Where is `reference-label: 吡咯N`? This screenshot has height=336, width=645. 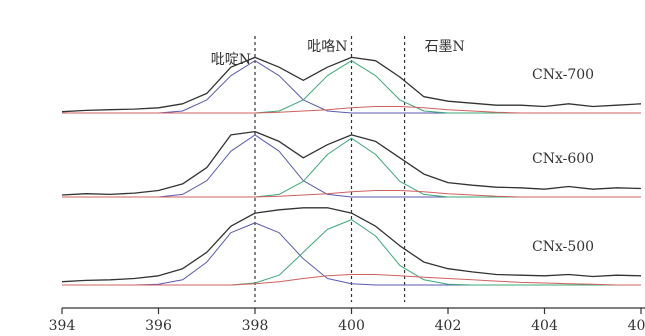 reference-label: 吡咯N is located at coordinates (327, 47).